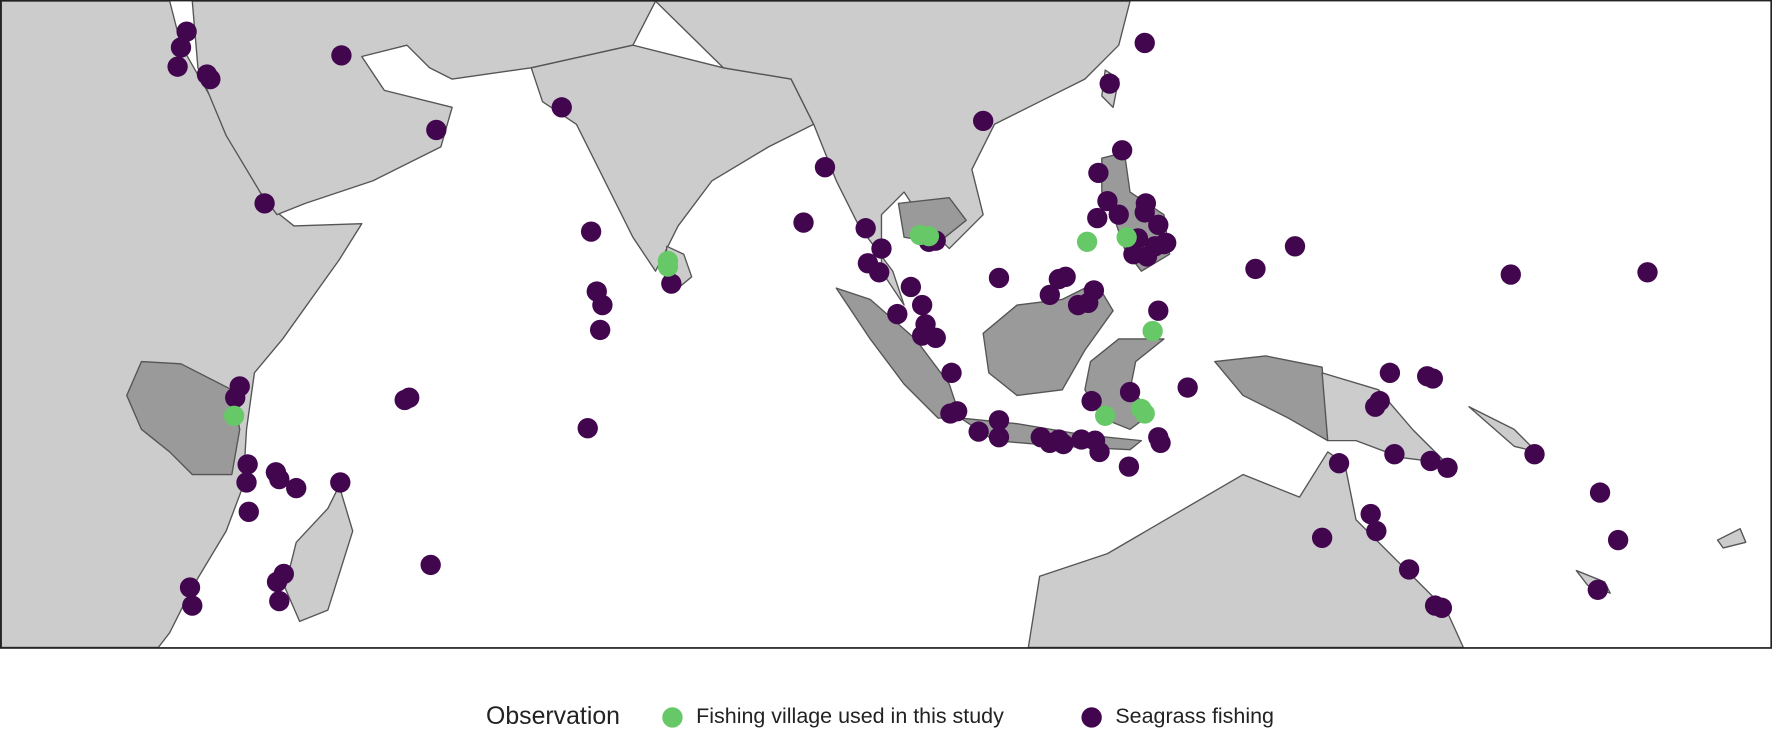 The width and height of the screenshot is (1772, 731). Describe the element at coordinates (319, 554) in the screenshot. I see `madagascar` at that location.